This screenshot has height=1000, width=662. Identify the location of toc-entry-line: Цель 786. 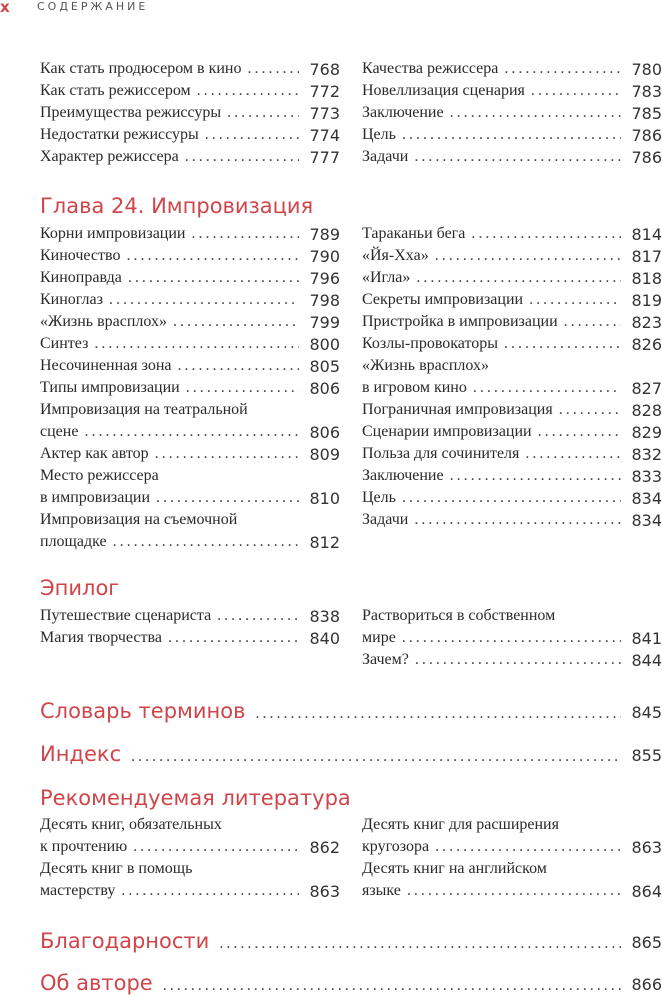
(512, 137).